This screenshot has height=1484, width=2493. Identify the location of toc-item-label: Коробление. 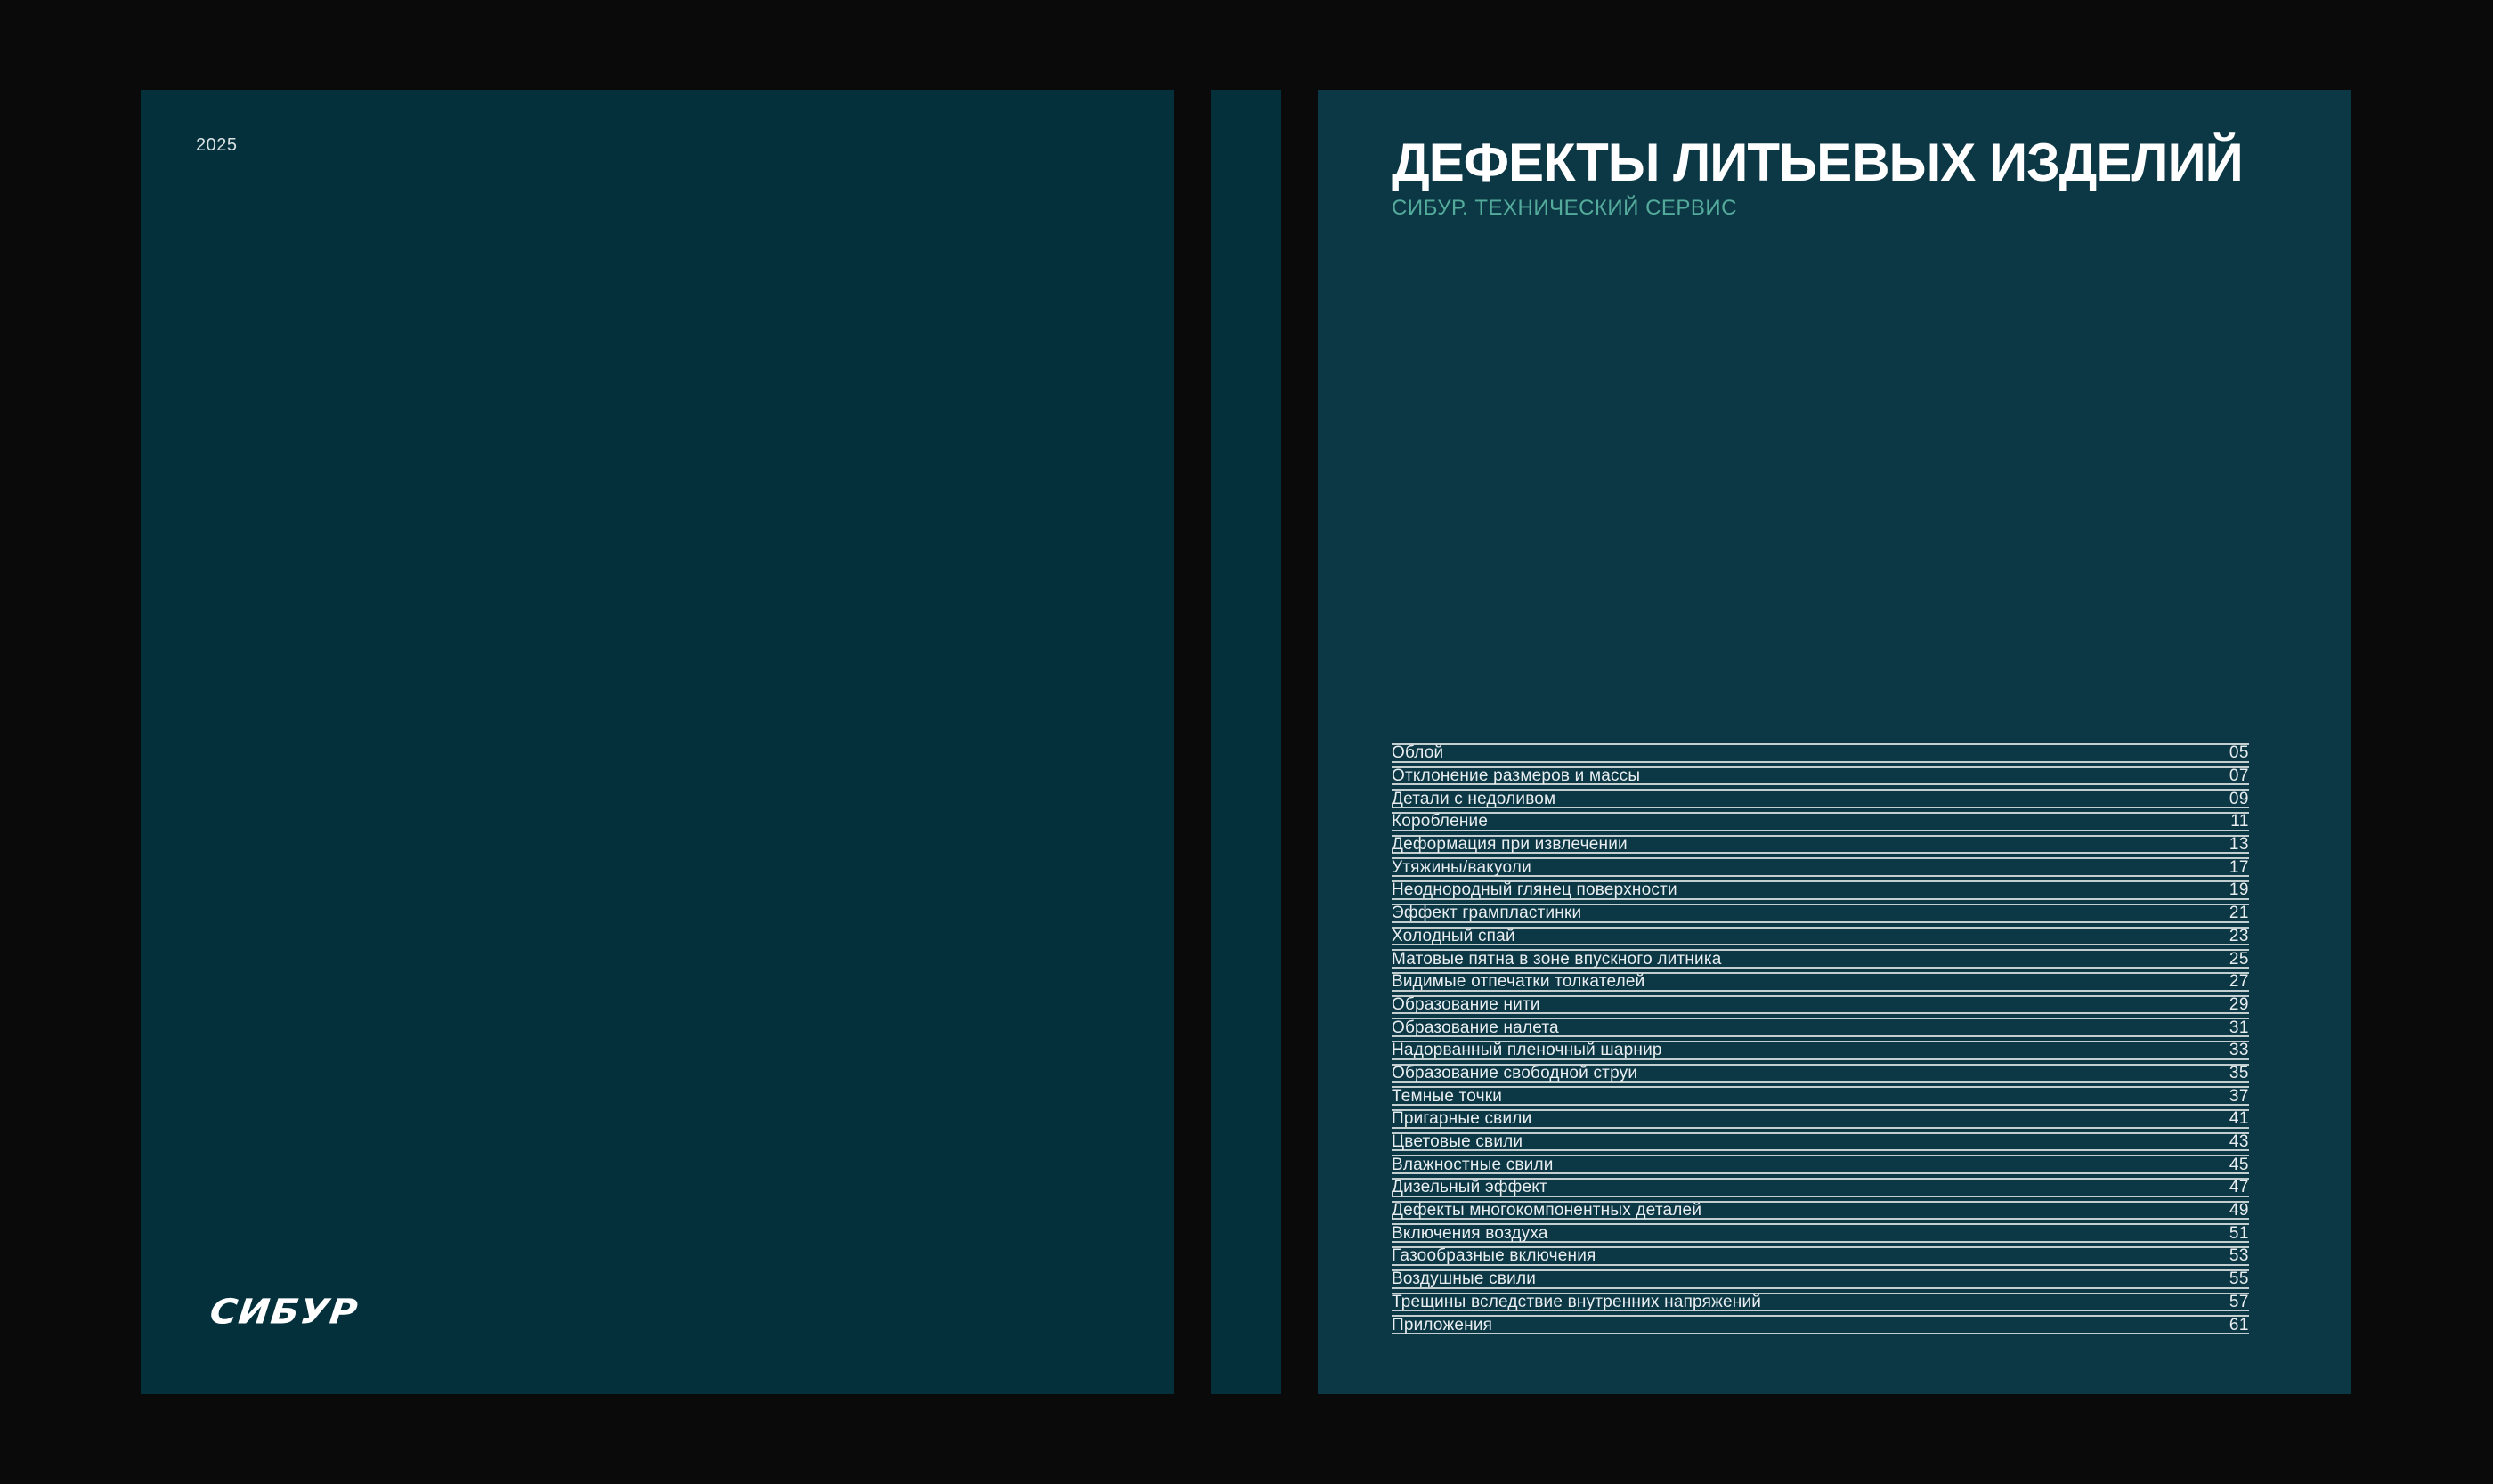
(1440, 821).